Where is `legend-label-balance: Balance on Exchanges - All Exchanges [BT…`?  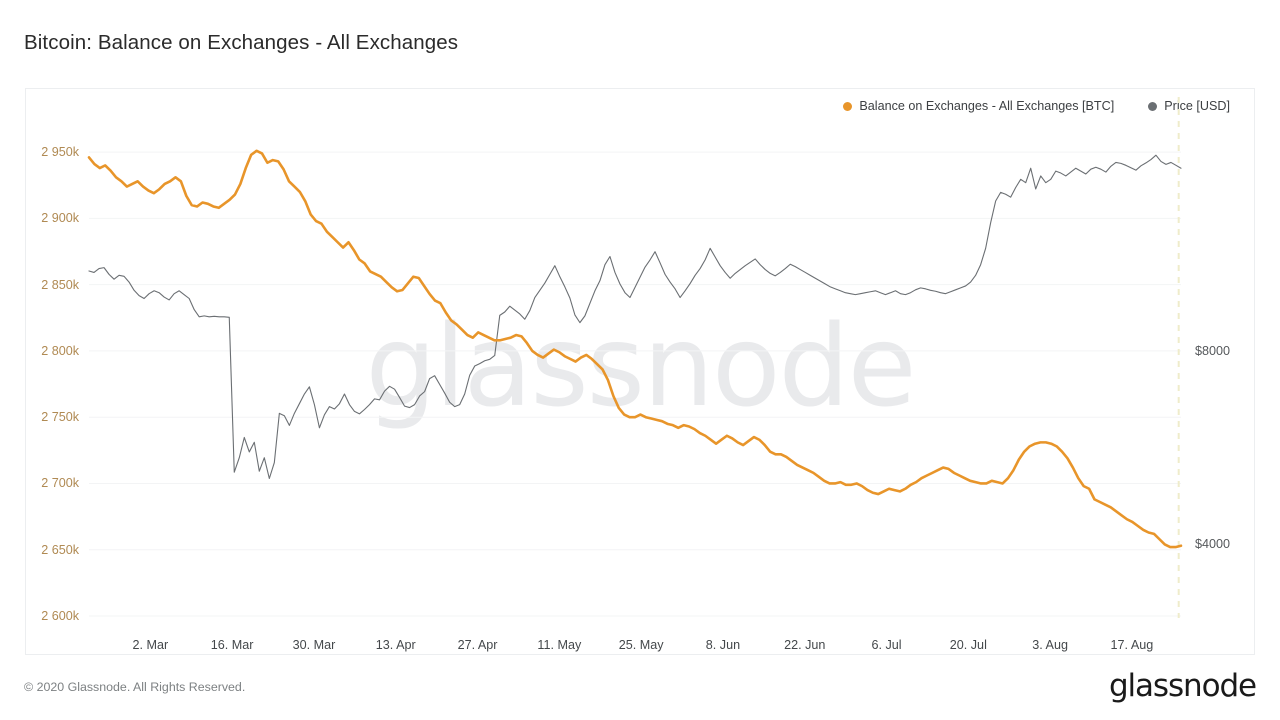 legend-label-balance: Balance on Exchanges - All Exchanges [BT… is located at coordinates (987, 106).